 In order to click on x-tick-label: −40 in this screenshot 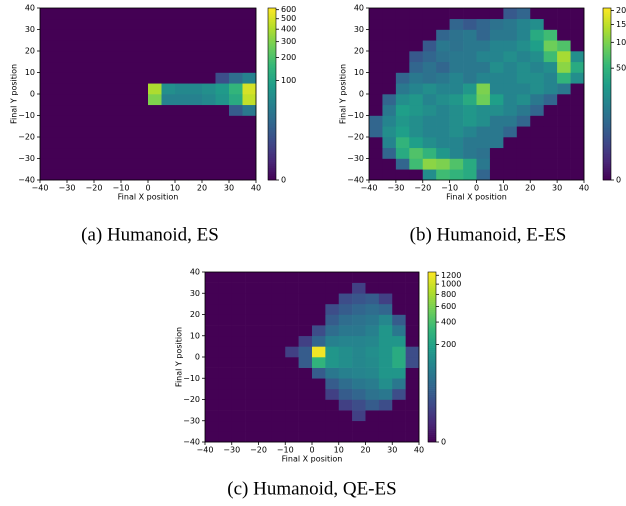, I will do `click(369, 188)`.